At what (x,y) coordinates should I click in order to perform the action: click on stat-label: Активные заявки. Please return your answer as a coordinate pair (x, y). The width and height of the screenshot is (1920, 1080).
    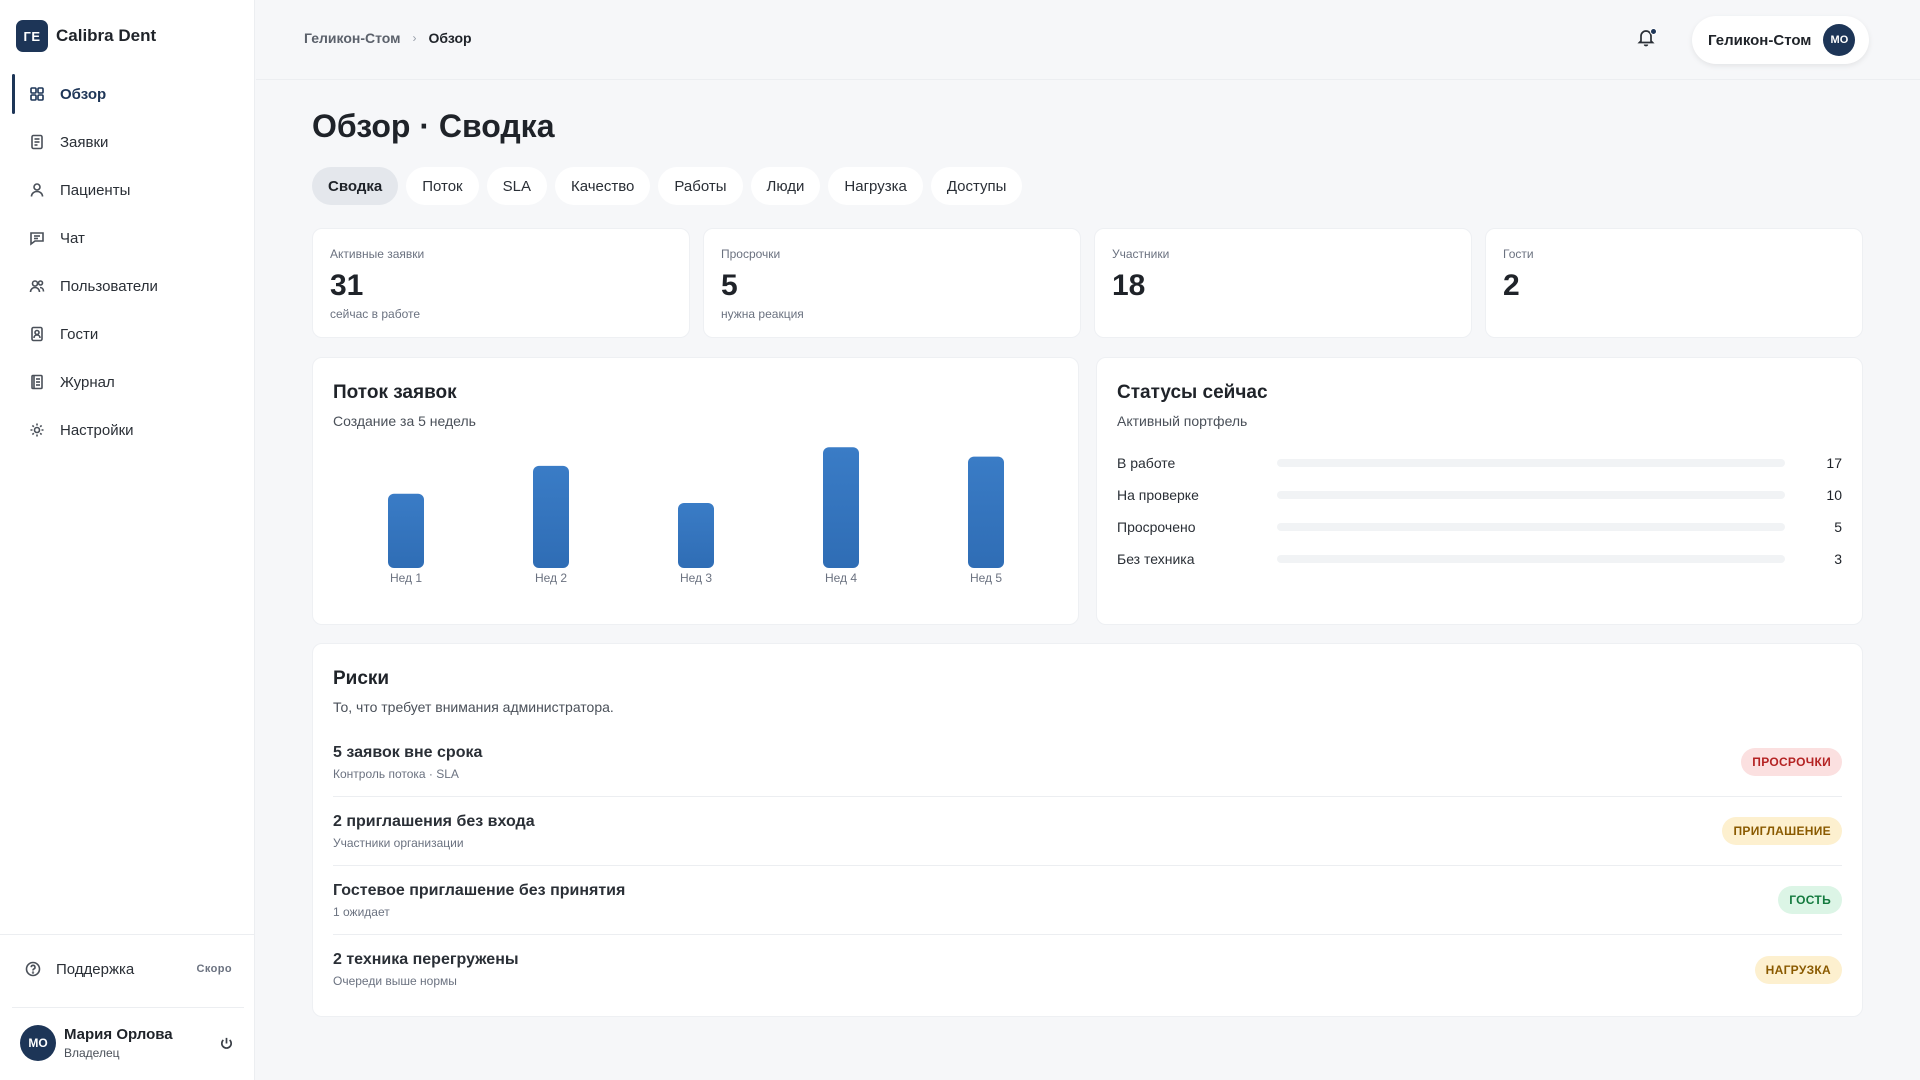
    Looking at the image, I should click on (377, 254).